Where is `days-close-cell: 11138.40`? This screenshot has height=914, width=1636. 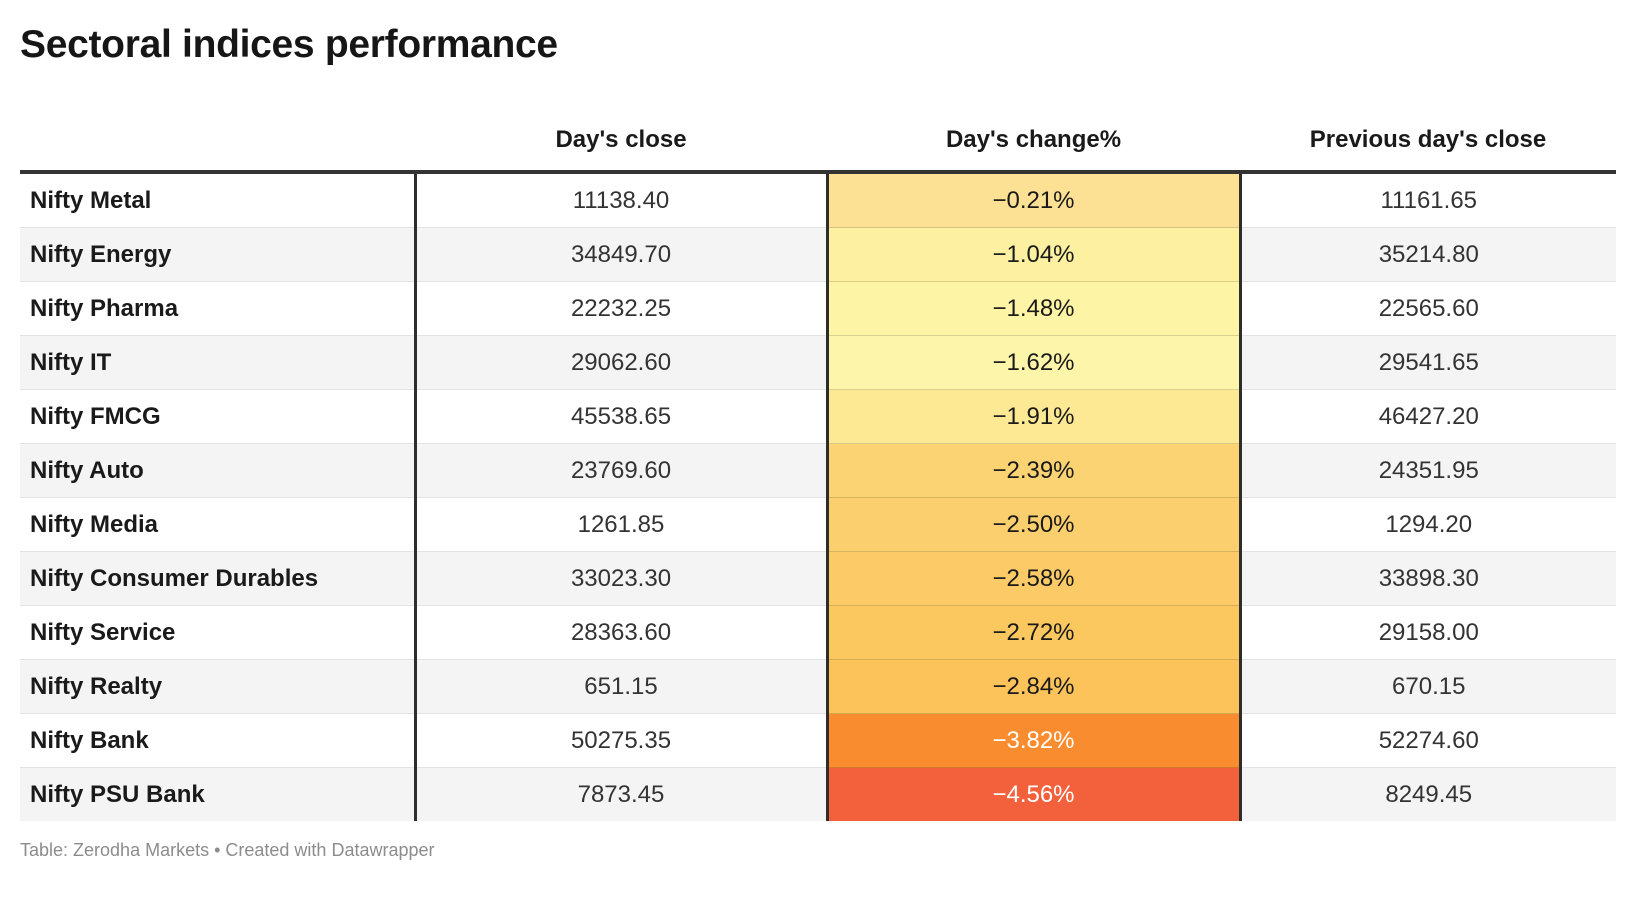 days-close-cell: 11138.40 is located at coordinates (621, 200).